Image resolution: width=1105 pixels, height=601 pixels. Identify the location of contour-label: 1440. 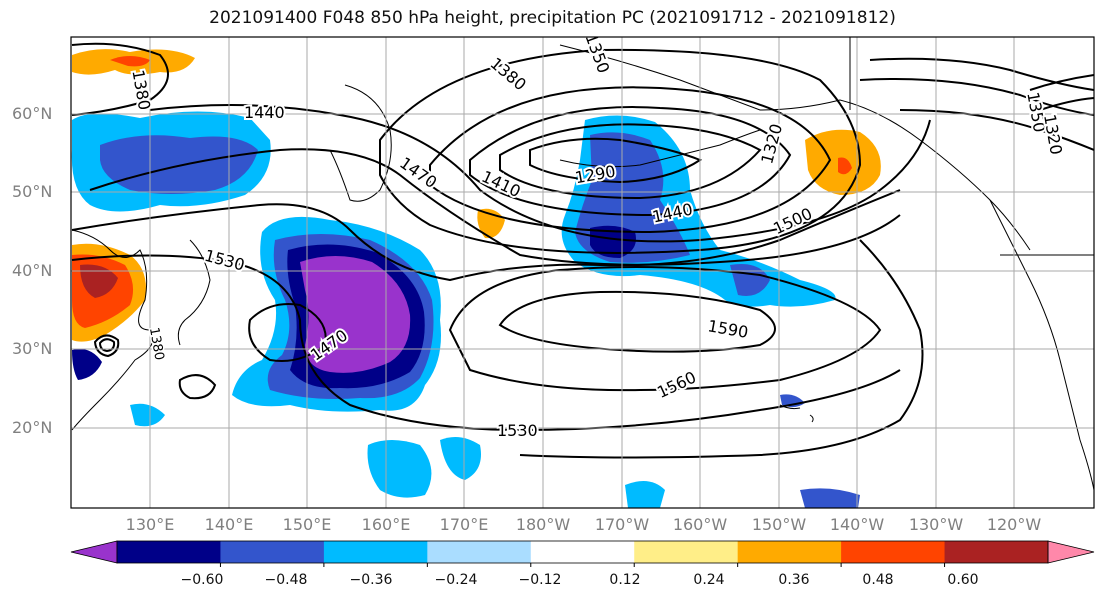
(264, 112).